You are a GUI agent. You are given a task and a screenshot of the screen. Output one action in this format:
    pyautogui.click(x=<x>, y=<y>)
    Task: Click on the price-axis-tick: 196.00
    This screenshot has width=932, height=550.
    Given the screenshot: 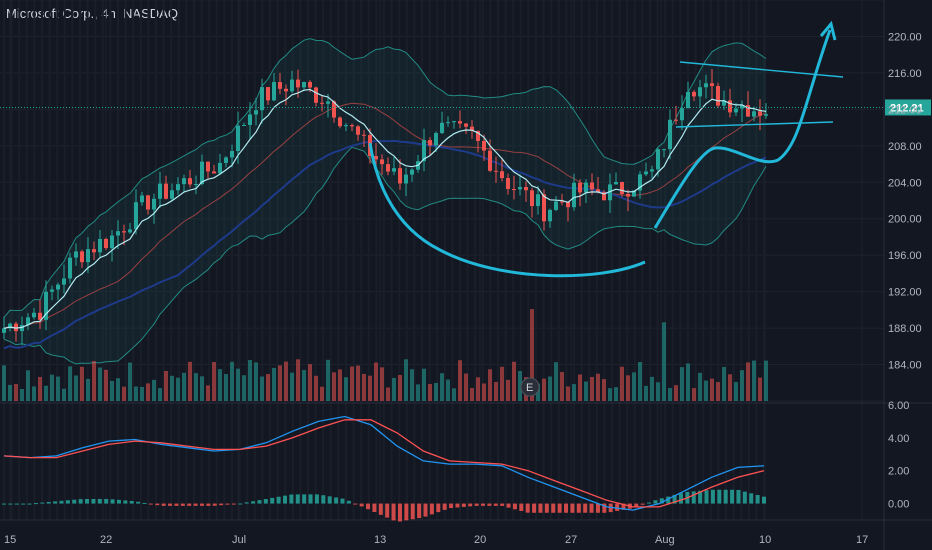 What is the action you would take?
    pyautogui.click(x=905, y=256)
    